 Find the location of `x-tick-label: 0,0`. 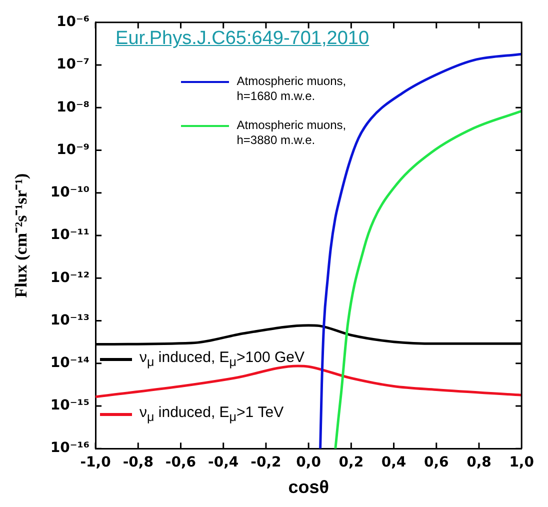

x-tick-label: 0,0 is located at coordinates (309, 462).